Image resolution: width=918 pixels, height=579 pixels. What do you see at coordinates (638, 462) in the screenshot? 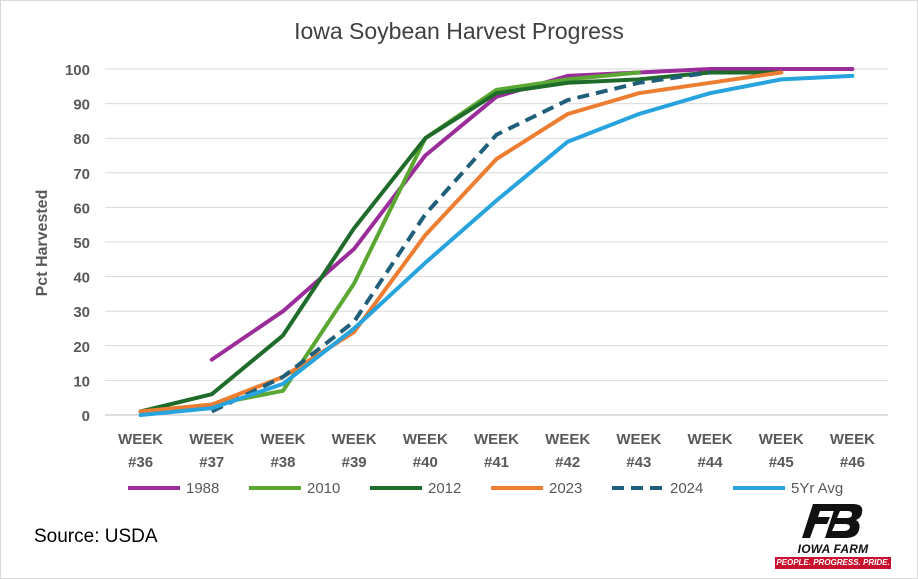
I see `x-tick-label: #43` at bounding box center [638, 462].